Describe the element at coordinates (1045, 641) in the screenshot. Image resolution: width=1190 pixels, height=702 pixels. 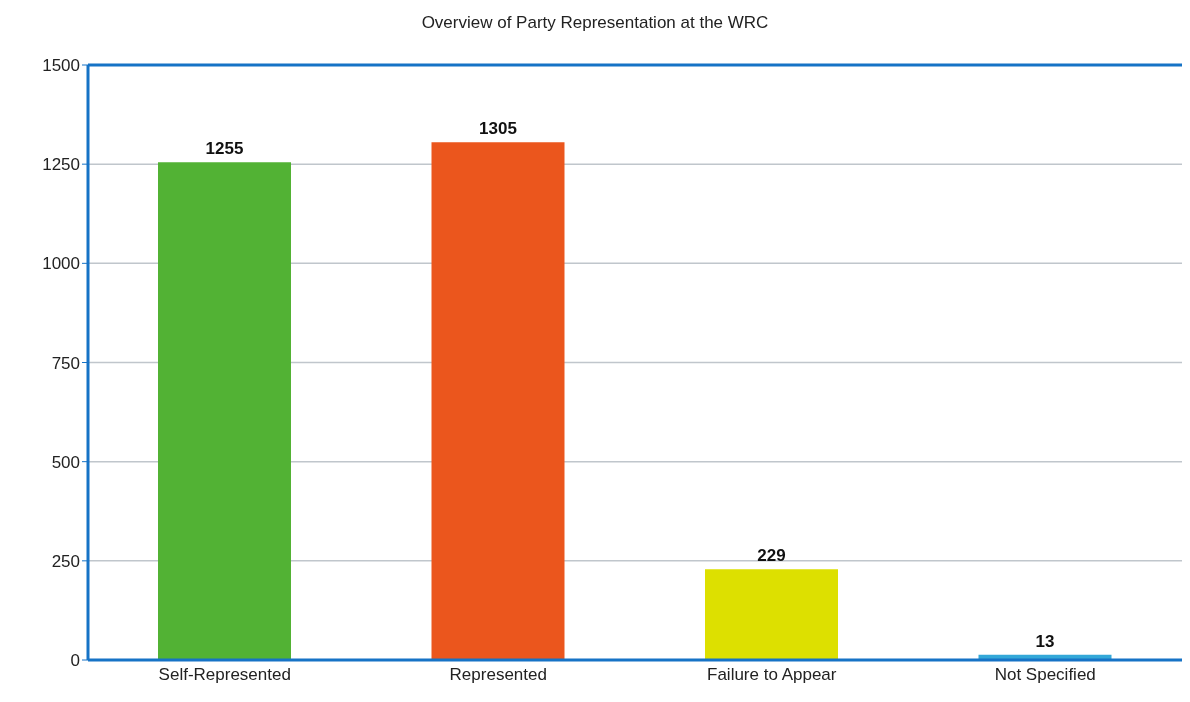
I see `data-label: 13` at that location.